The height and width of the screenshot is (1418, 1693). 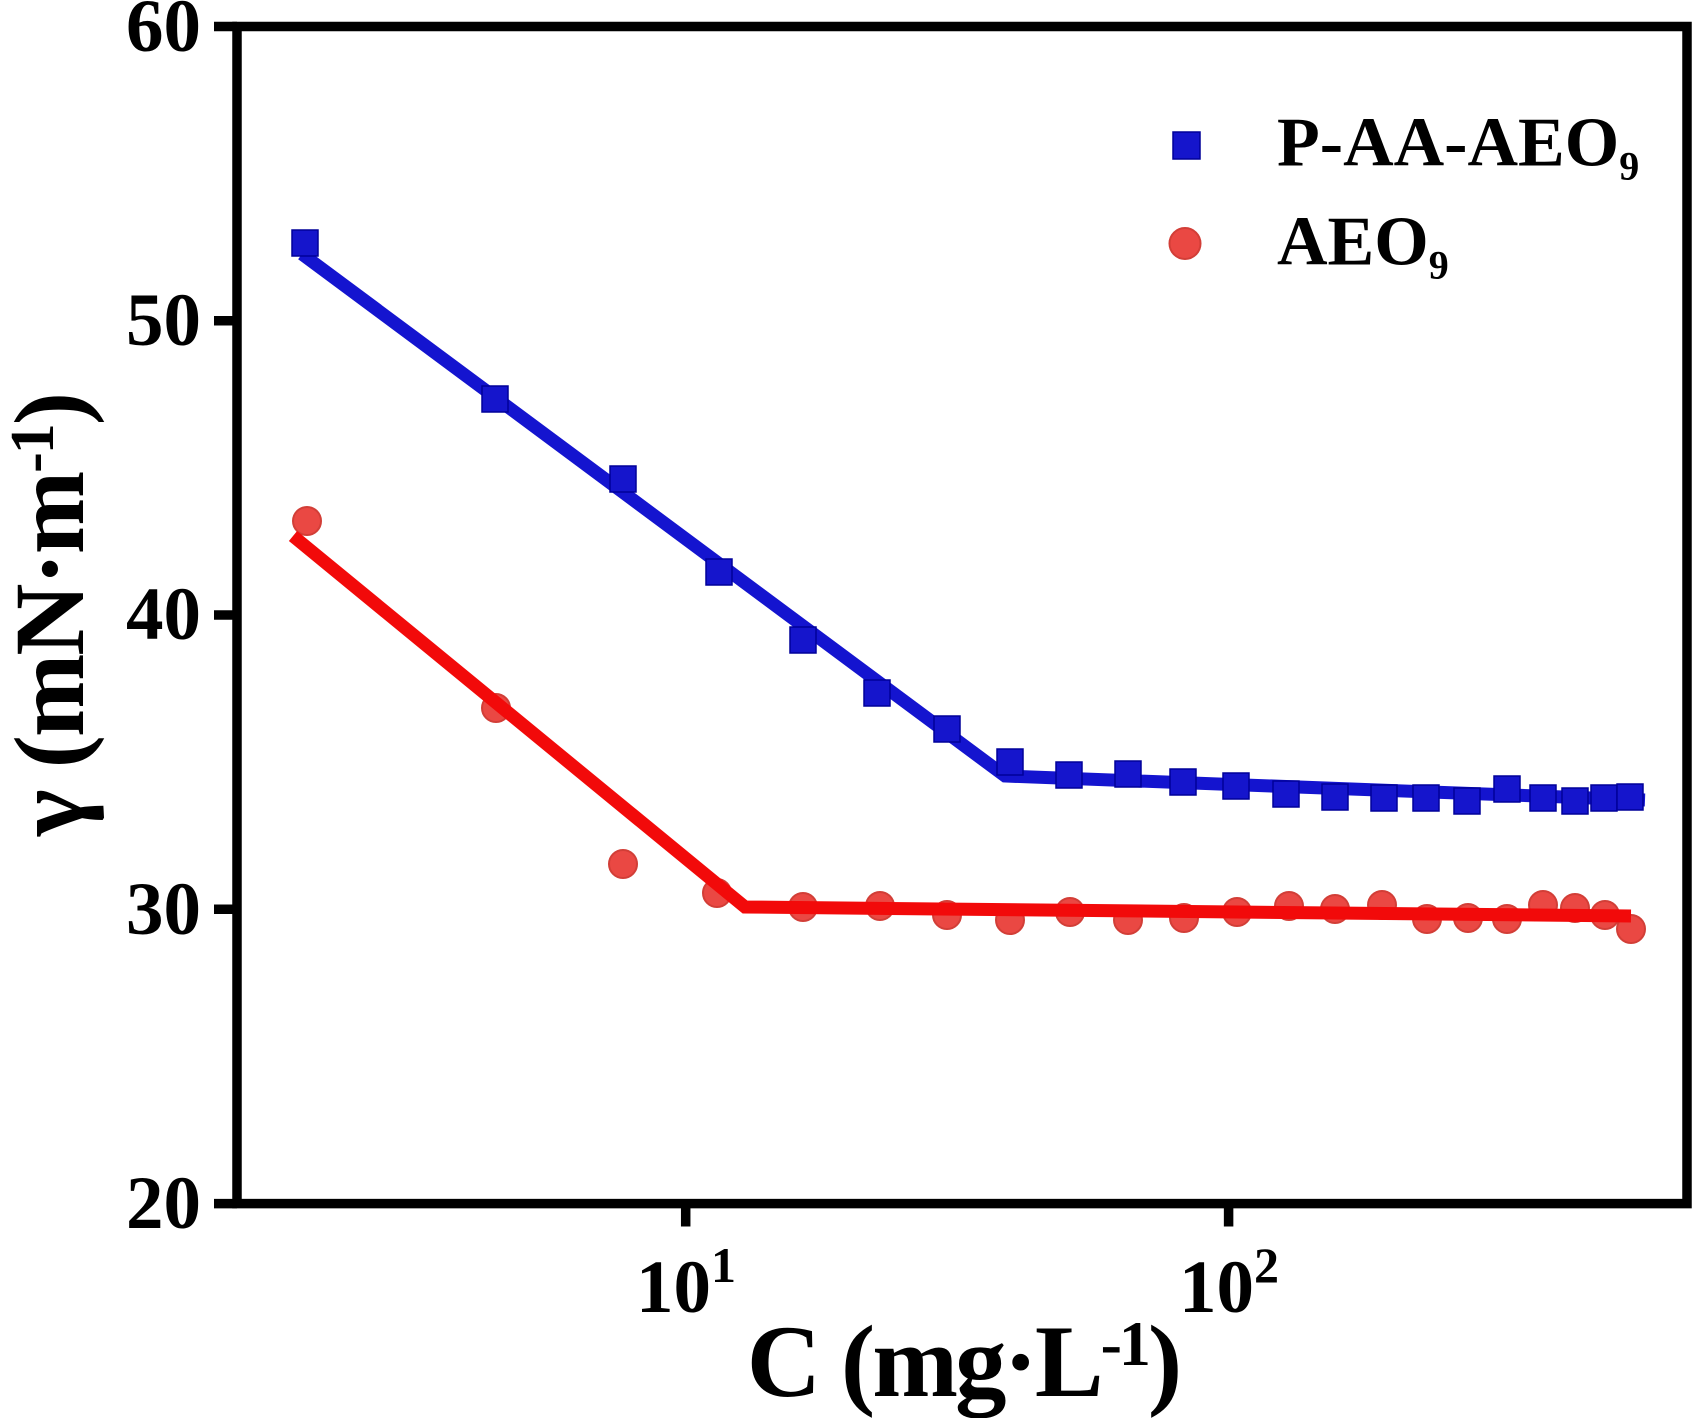 What do you see at coordinates (163, 320) in the screenshot?
I see `svg-text: 50` at bounding box center [163, 320].